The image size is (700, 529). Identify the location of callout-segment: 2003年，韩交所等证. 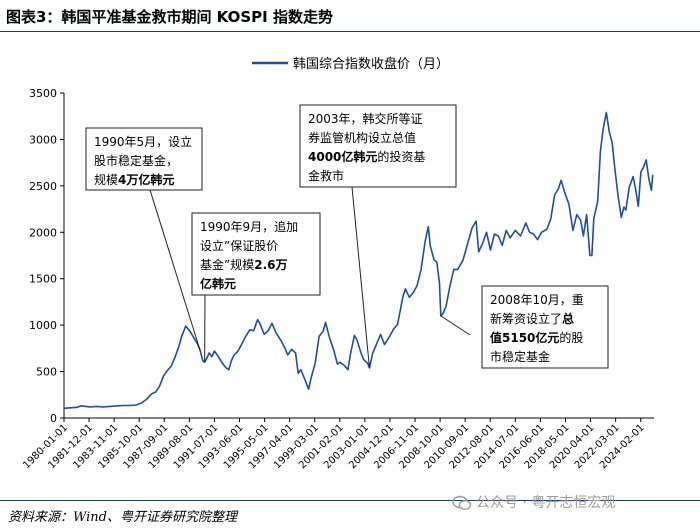
(365, 118).